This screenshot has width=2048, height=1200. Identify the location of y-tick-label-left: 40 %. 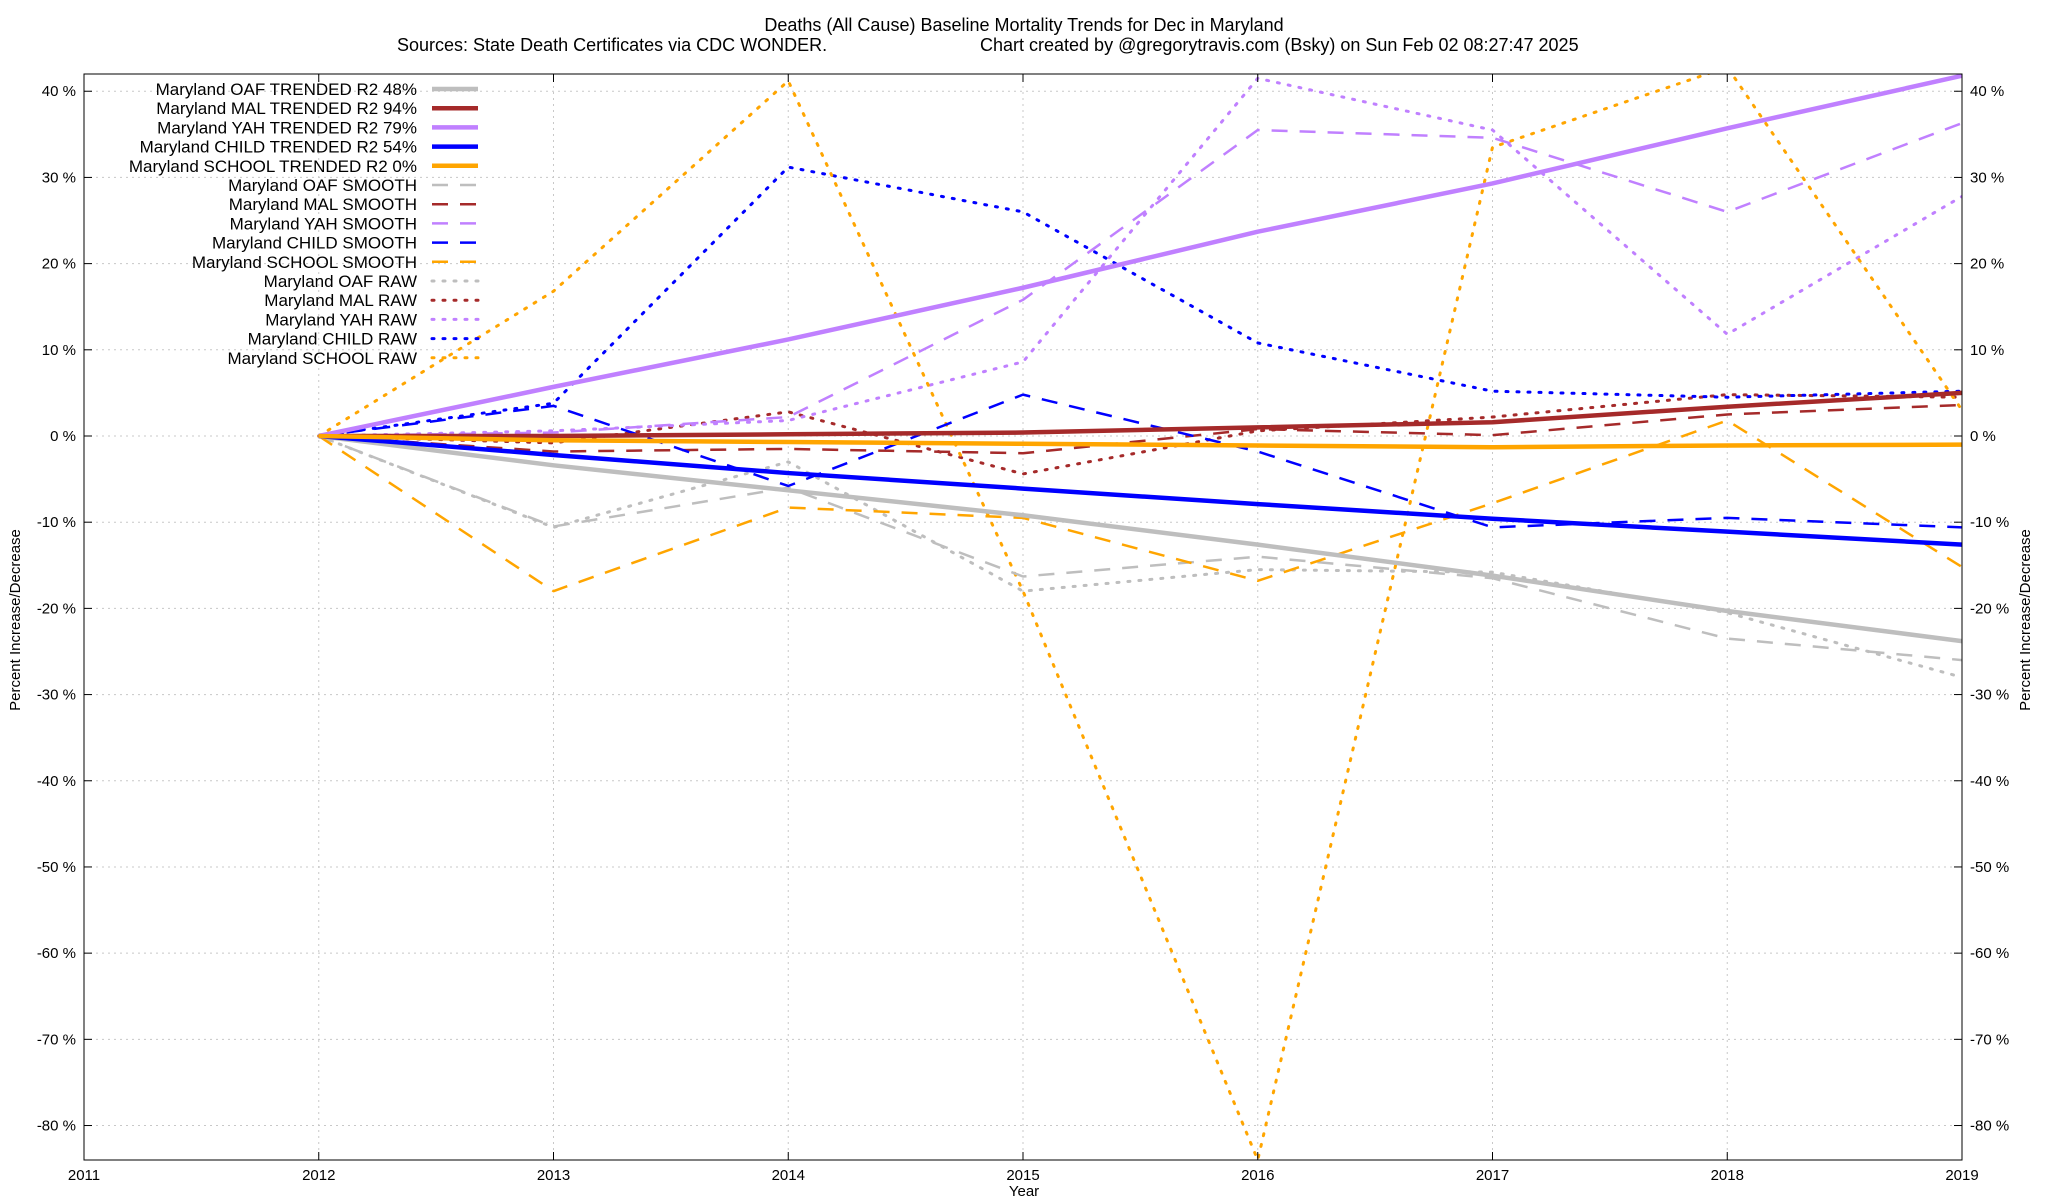
(59, 91).